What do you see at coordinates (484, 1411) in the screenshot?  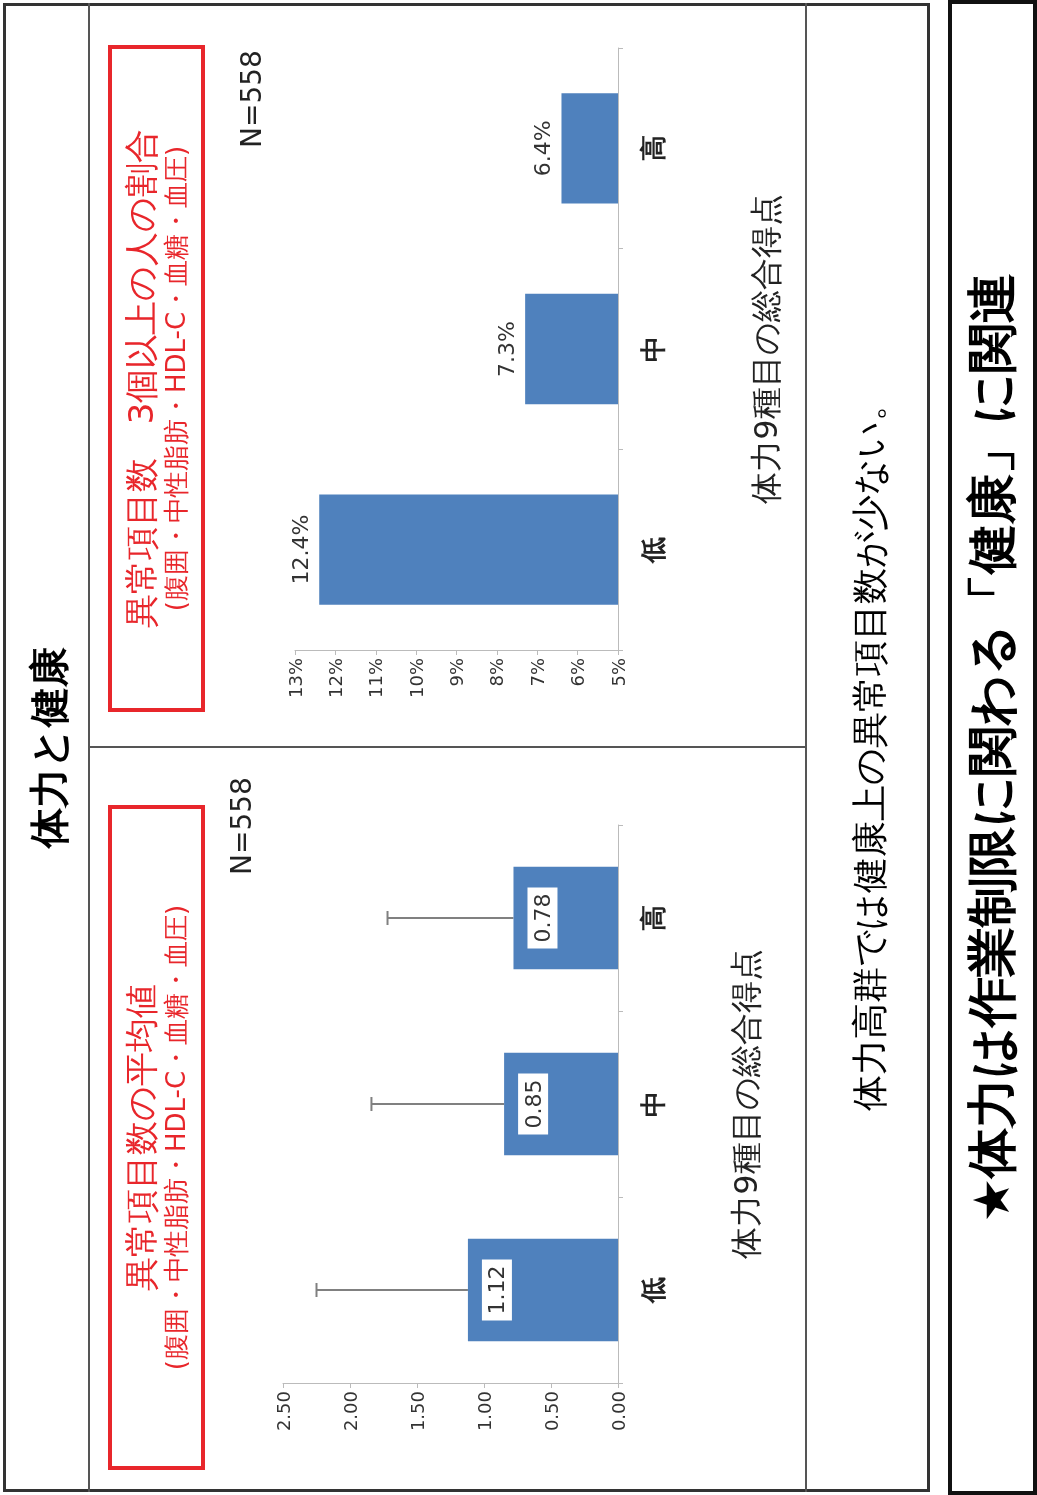 I see `x-tick-label: 1.00` at bounding box center [484, 1411].